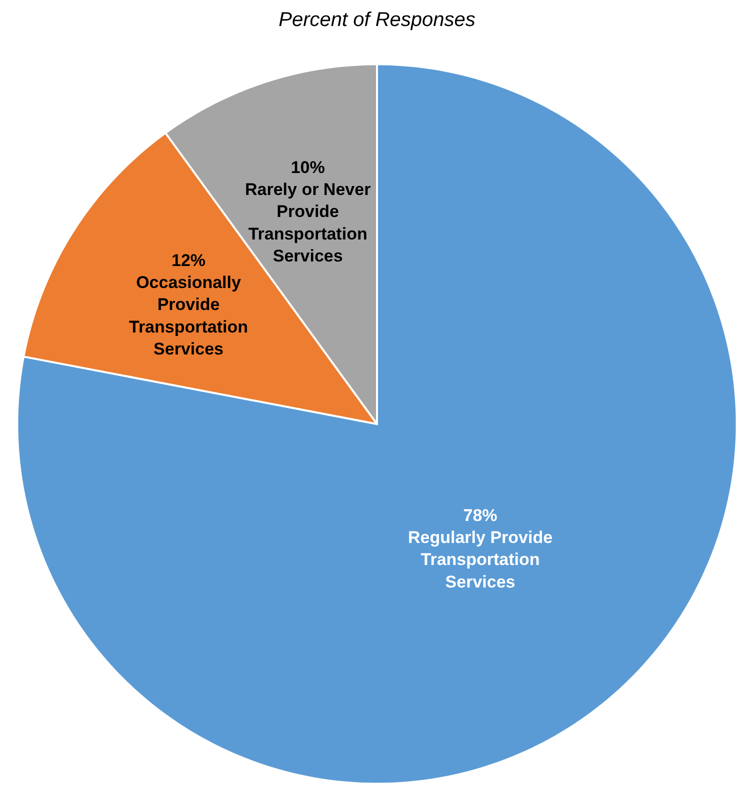 This screenshot has width=754, height=808. What do you see at coordinates (188, 260) in the screenshot?
I see `data-label: 12%` at bounding box center [188, 260].